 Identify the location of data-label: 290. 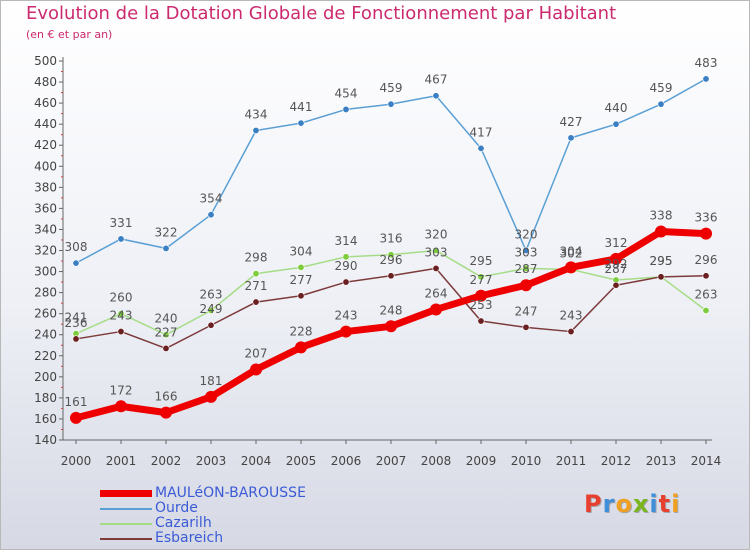
(346, 266).